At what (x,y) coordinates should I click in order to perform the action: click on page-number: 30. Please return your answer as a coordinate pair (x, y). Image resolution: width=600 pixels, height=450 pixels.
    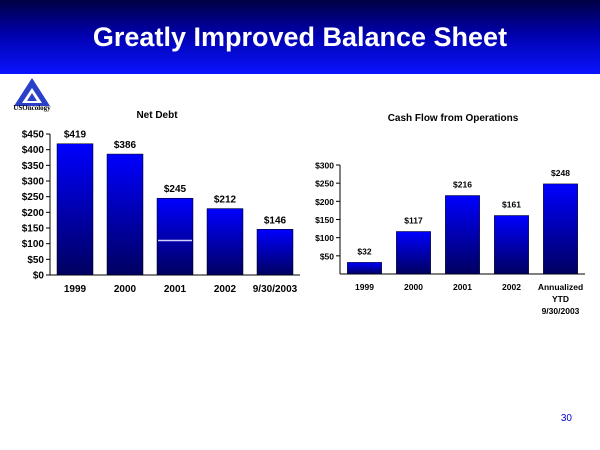
    Looking at the image, I should click on (566, 418).